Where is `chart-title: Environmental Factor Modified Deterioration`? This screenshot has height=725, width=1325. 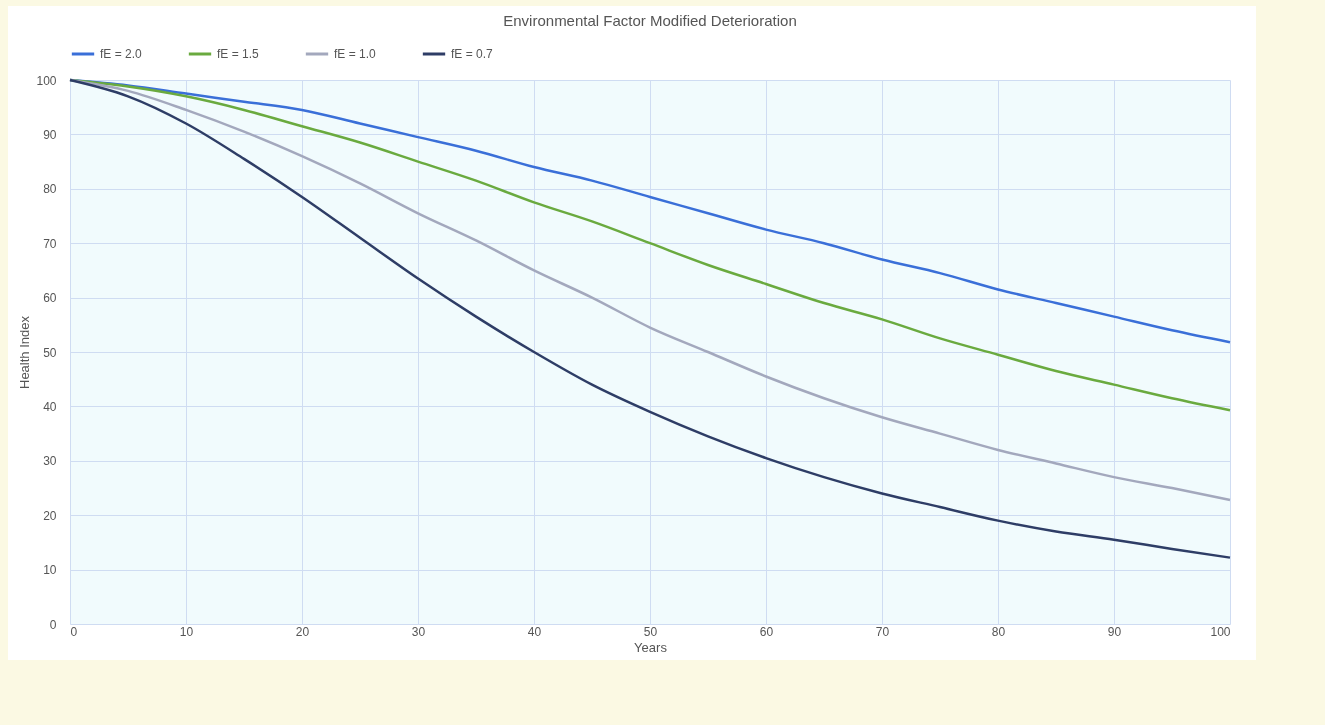 chart-title: Environmental Factor Modified Deterioration is located at coordinates (650, 20).